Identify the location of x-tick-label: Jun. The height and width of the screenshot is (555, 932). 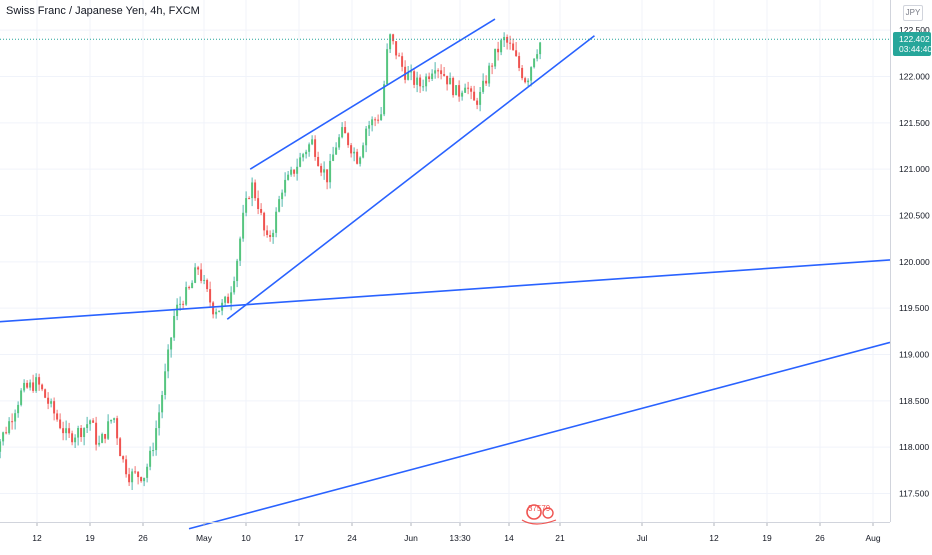
(411, 538).